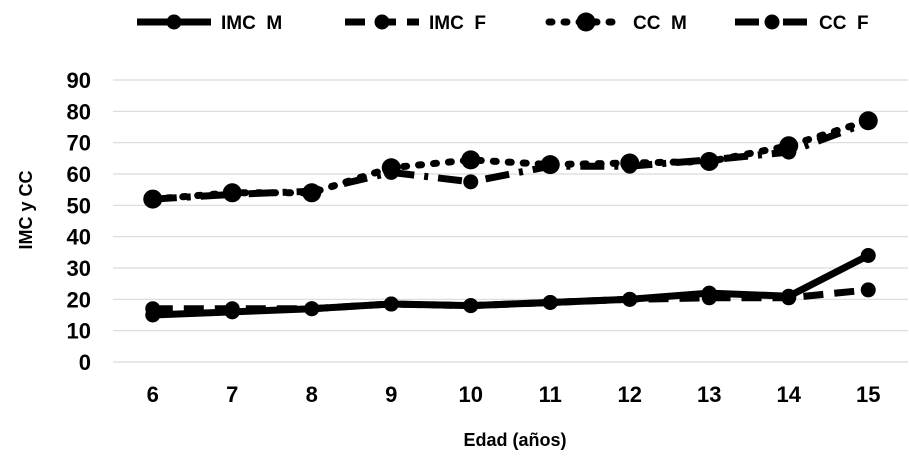  What do you see at coordinates (209, 23) in the screenshot?
I see `legend-item-0: IMC M` at bounding box center [209, 23].